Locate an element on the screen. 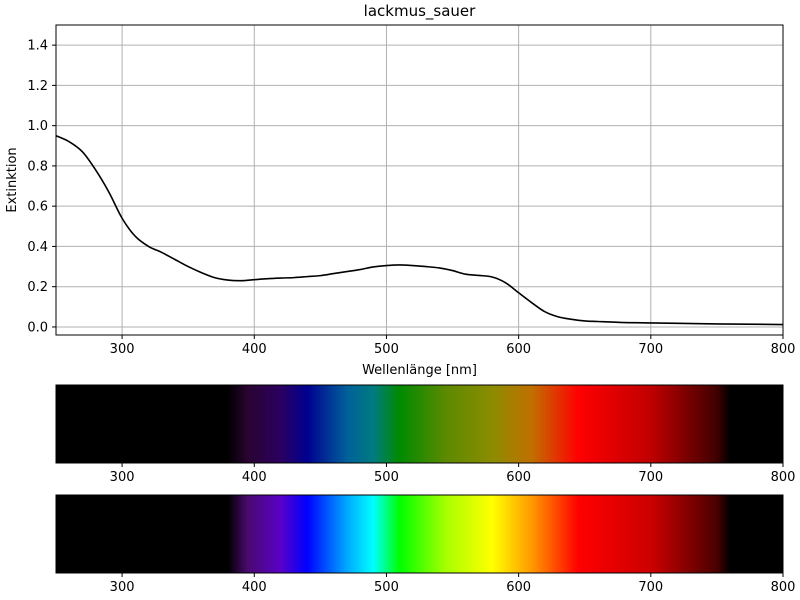 The height and width of the screenshot is (600, 800). y-tick-label-0: 0.0 is located at coordinates (37, 327).